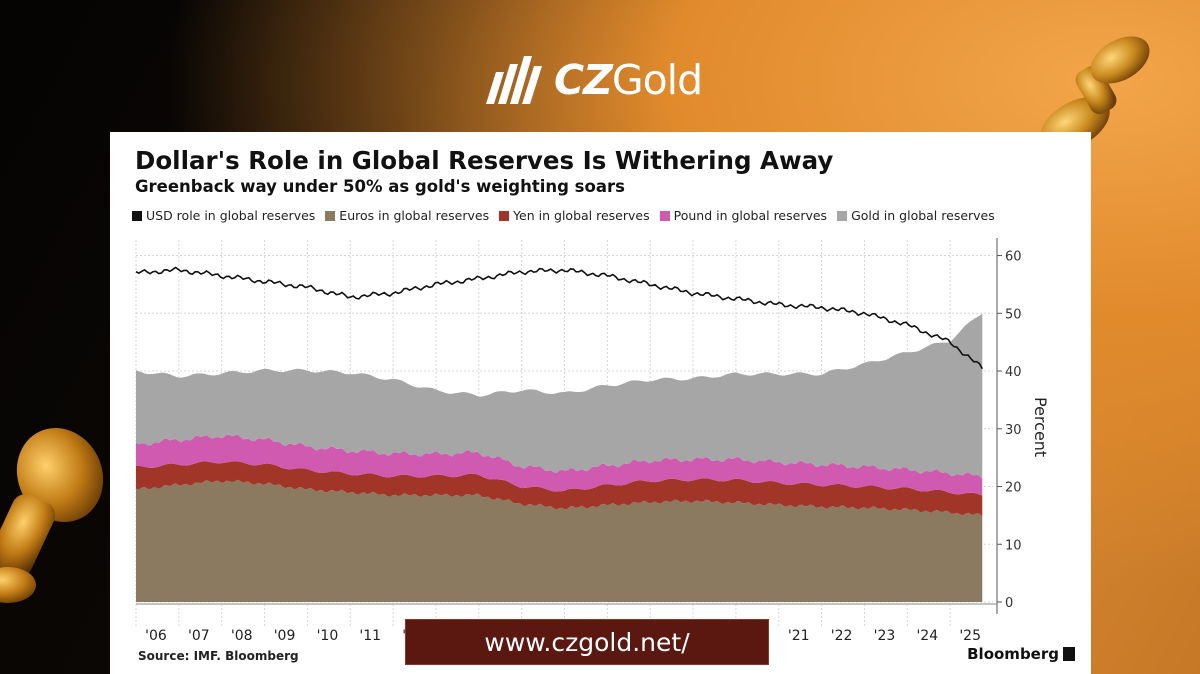 The height and width of the screenshot is (674, 1200). I want to click on line-layer, so click(559, 318).